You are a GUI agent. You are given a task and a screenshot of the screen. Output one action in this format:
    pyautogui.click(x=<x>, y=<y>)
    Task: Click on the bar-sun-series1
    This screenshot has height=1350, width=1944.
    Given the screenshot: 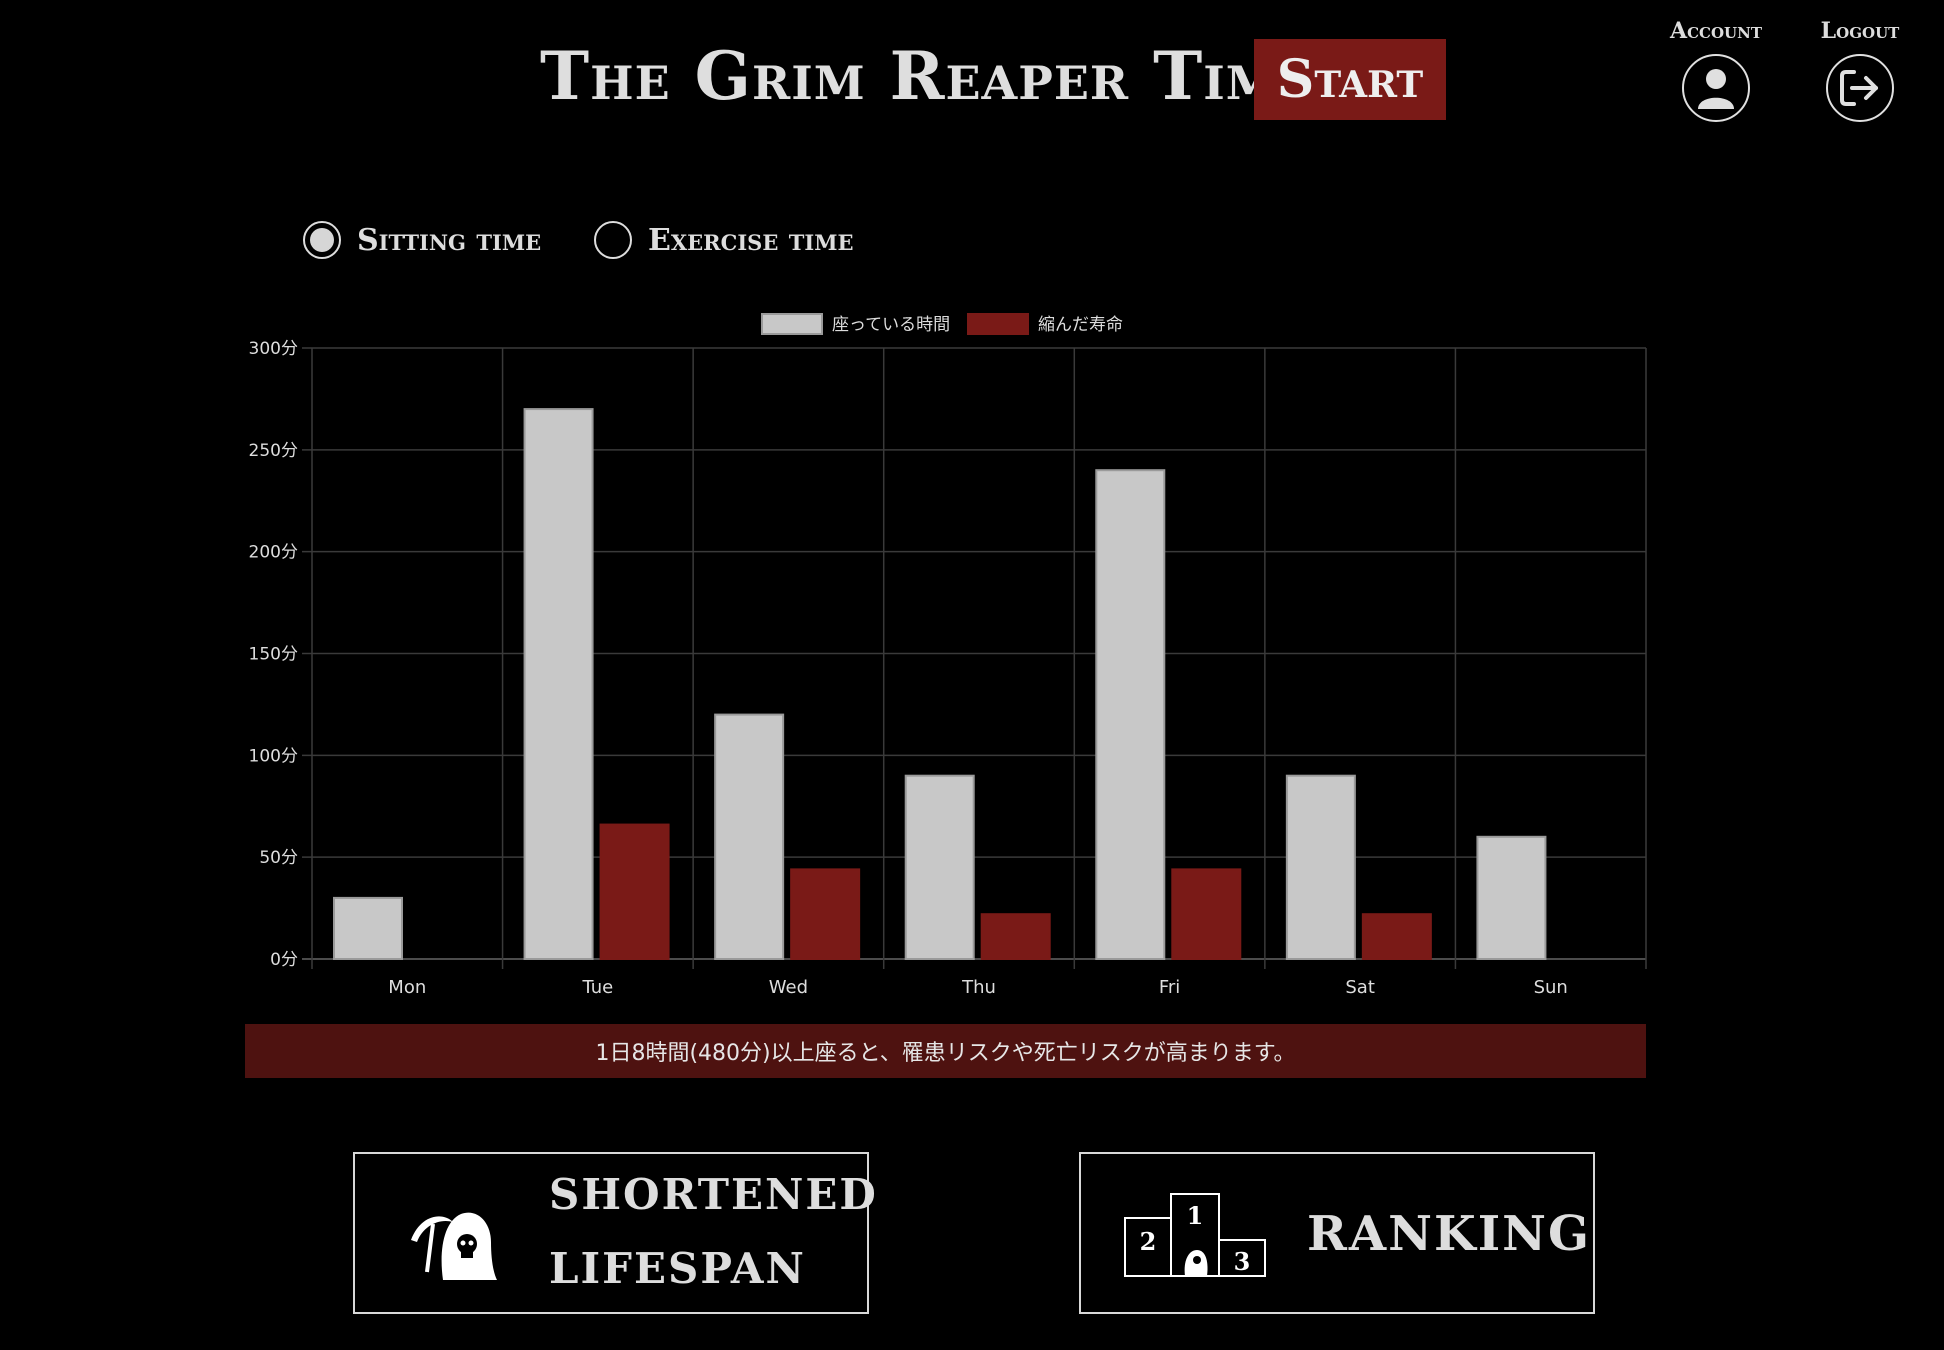 What is the action you would take?
    pyautogui.click(x=1511, y=897)
    